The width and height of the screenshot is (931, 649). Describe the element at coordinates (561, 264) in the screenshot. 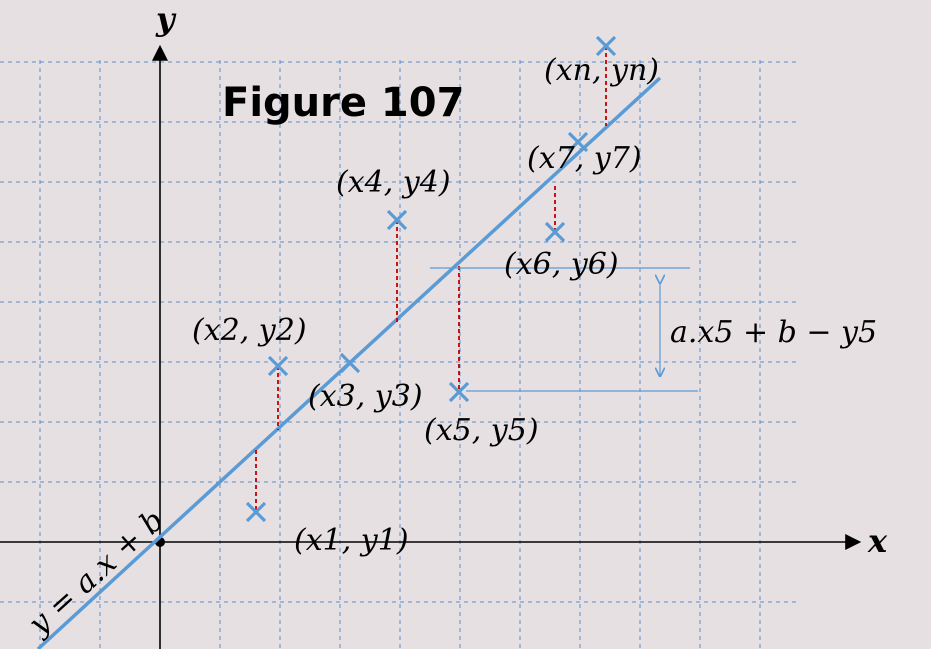

I see `point-label-6: (x6, y6)` at that location.